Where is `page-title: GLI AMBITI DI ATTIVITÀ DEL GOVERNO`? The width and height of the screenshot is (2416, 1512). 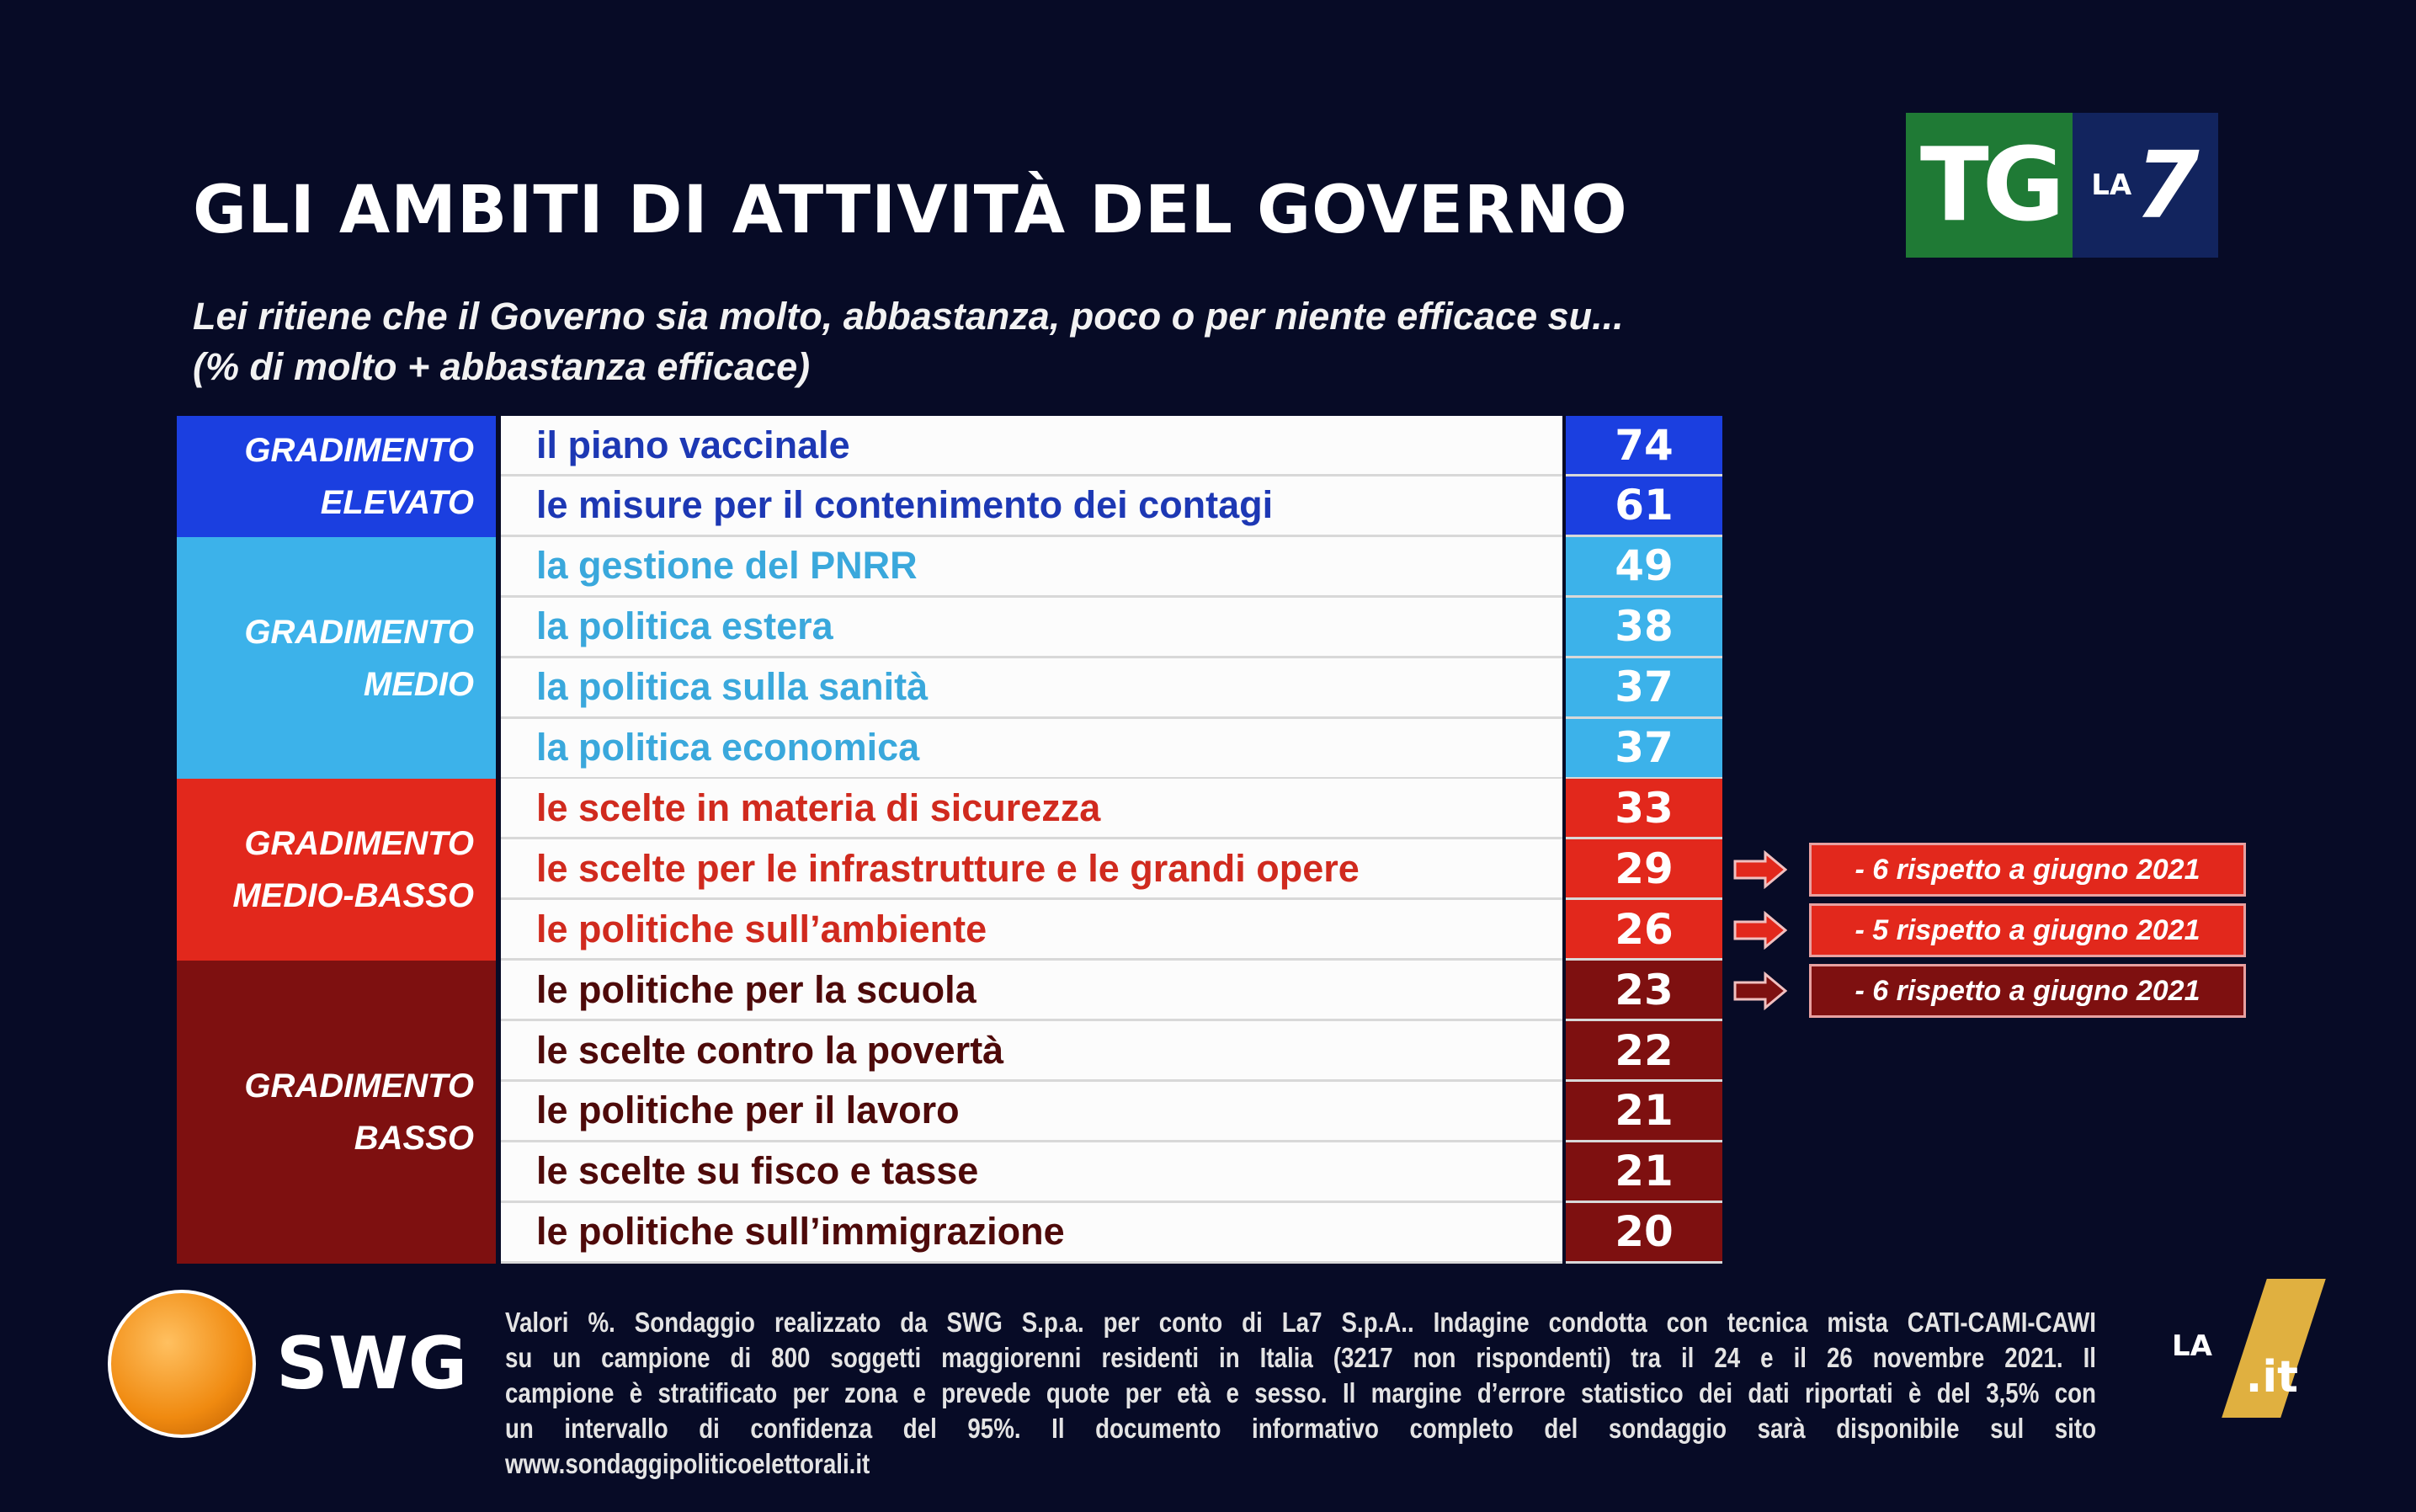 page-title: GLI AMBITI DI ATTIVITÀ DEL GOVERNO is located at coordinates (911, 211).